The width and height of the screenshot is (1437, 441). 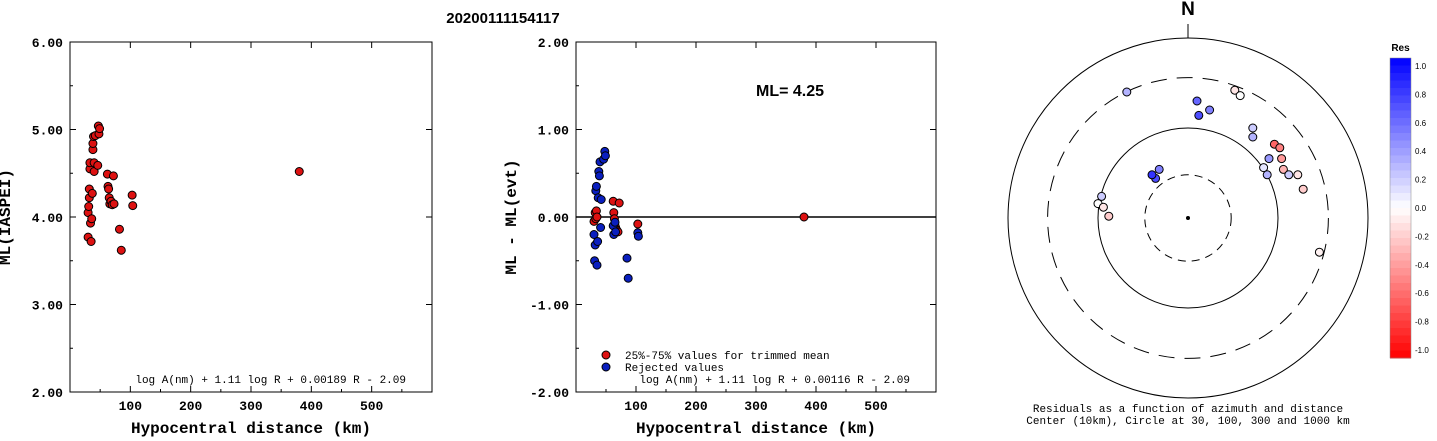 I want to click on colorbar-tick-label: 0.4, so click(x=1421, y=151).